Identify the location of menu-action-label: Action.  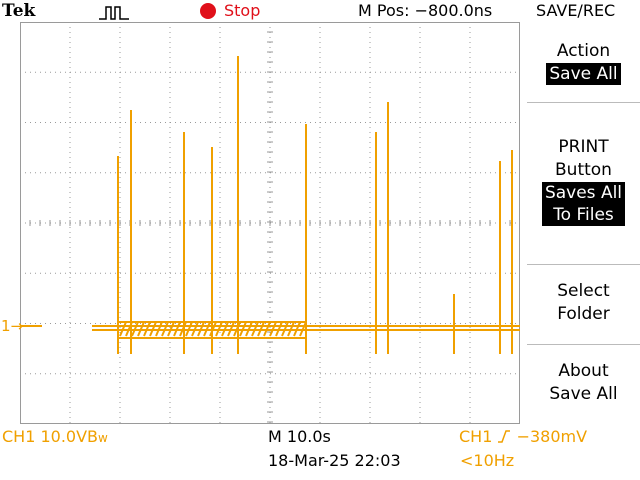
(583, 51).